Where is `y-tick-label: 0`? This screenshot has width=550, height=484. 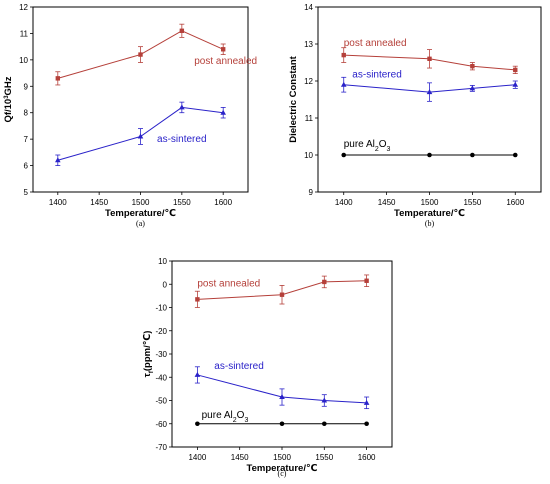 y-tick-label: 0 is located at coordinates (165, 284).